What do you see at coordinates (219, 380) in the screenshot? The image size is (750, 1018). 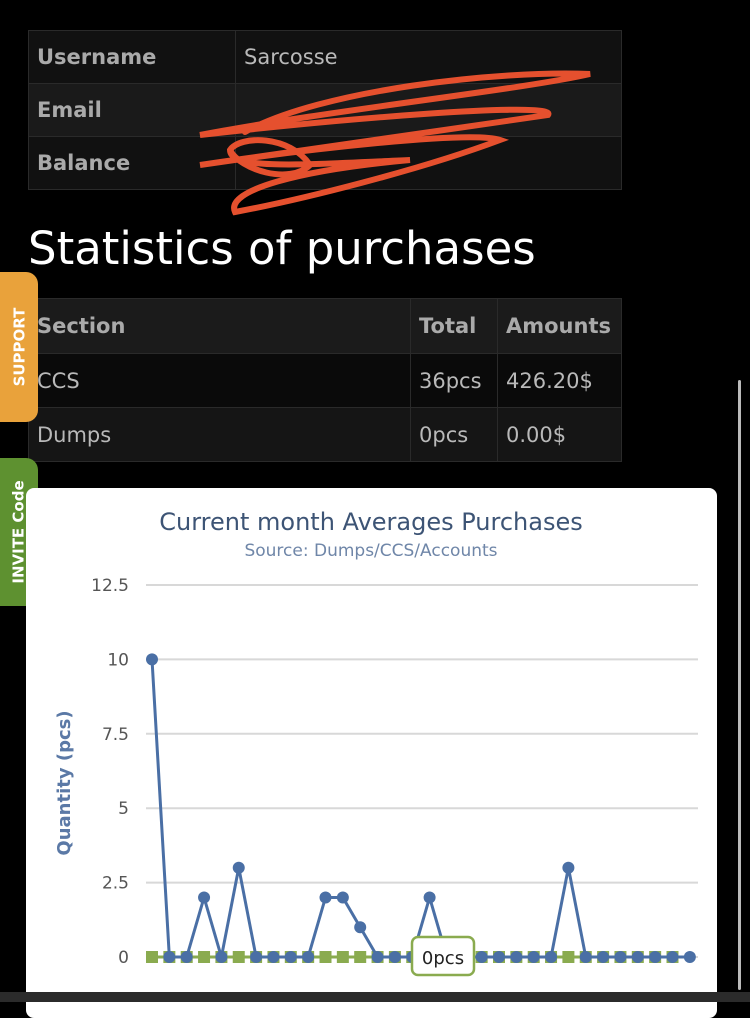 I see `section-cell: CCS` at bounding box center [219, 380].